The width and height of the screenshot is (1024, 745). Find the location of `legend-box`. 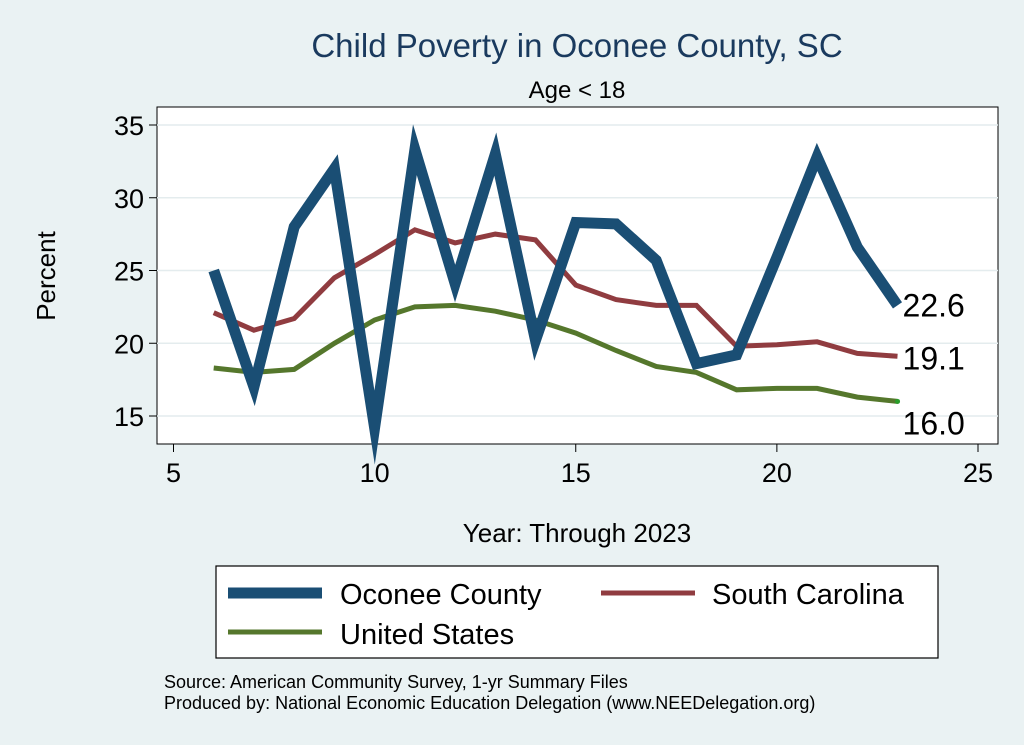

legend-box is located at coordinates (577, 612).